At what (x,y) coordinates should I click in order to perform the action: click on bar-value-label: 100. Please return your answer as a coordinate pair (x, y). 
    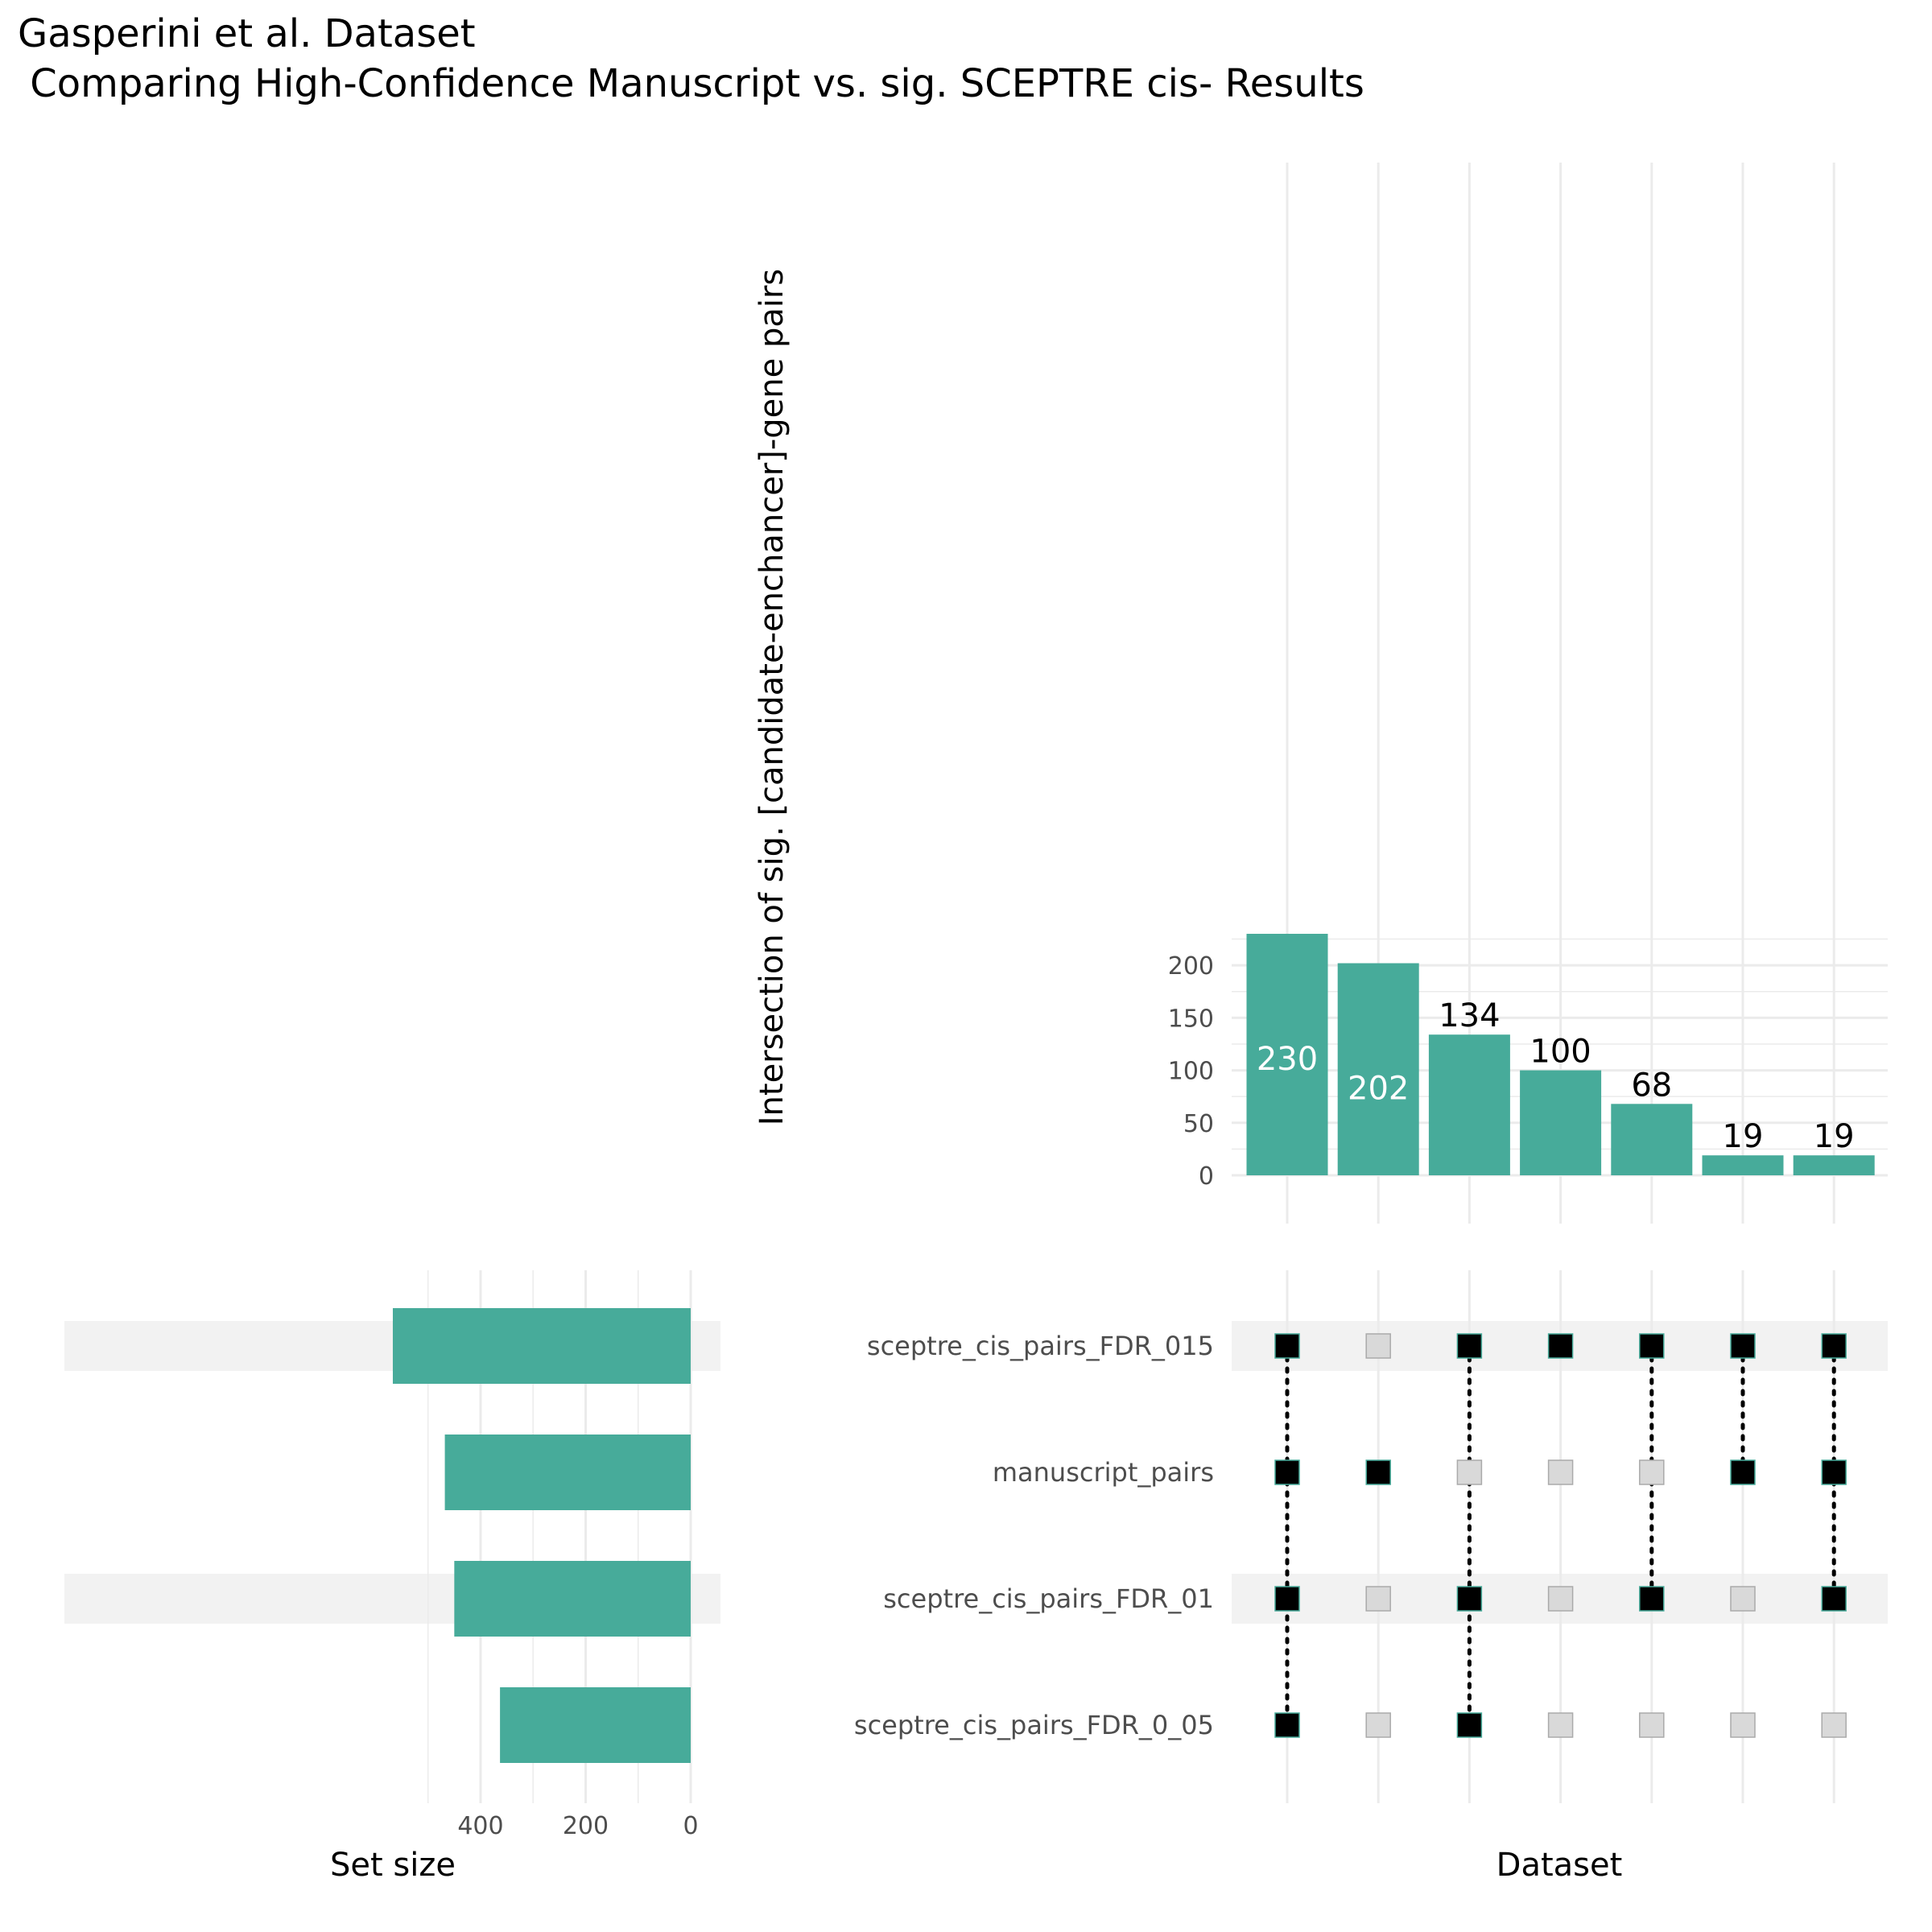
    Looking at the image, I should click on (1560, 1052).